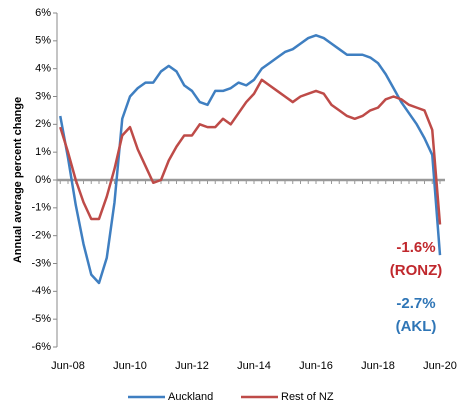 Image resolution: width=464 pixels, height=411 pixels. I want to click on legend-label: Auckland, so click(190, 397).